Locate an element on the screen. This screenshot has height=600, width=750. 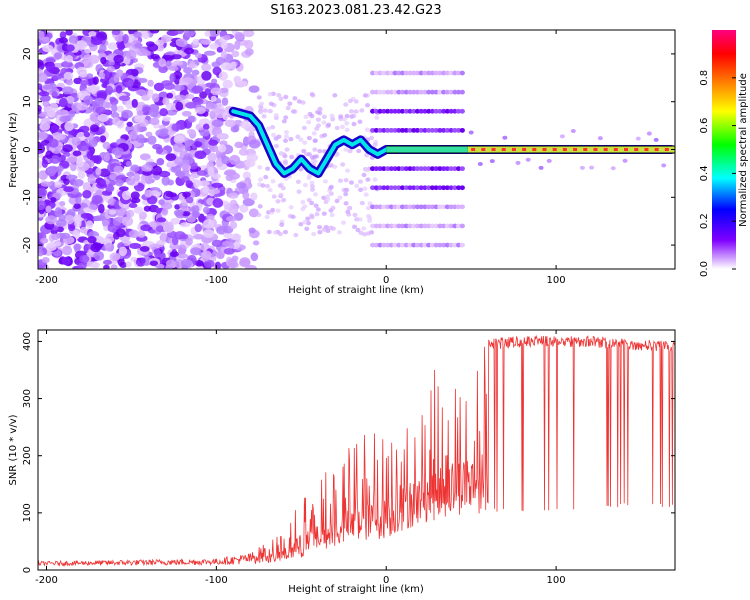
snr-y-tick-label: 200 is located at coordinates (27, 455).